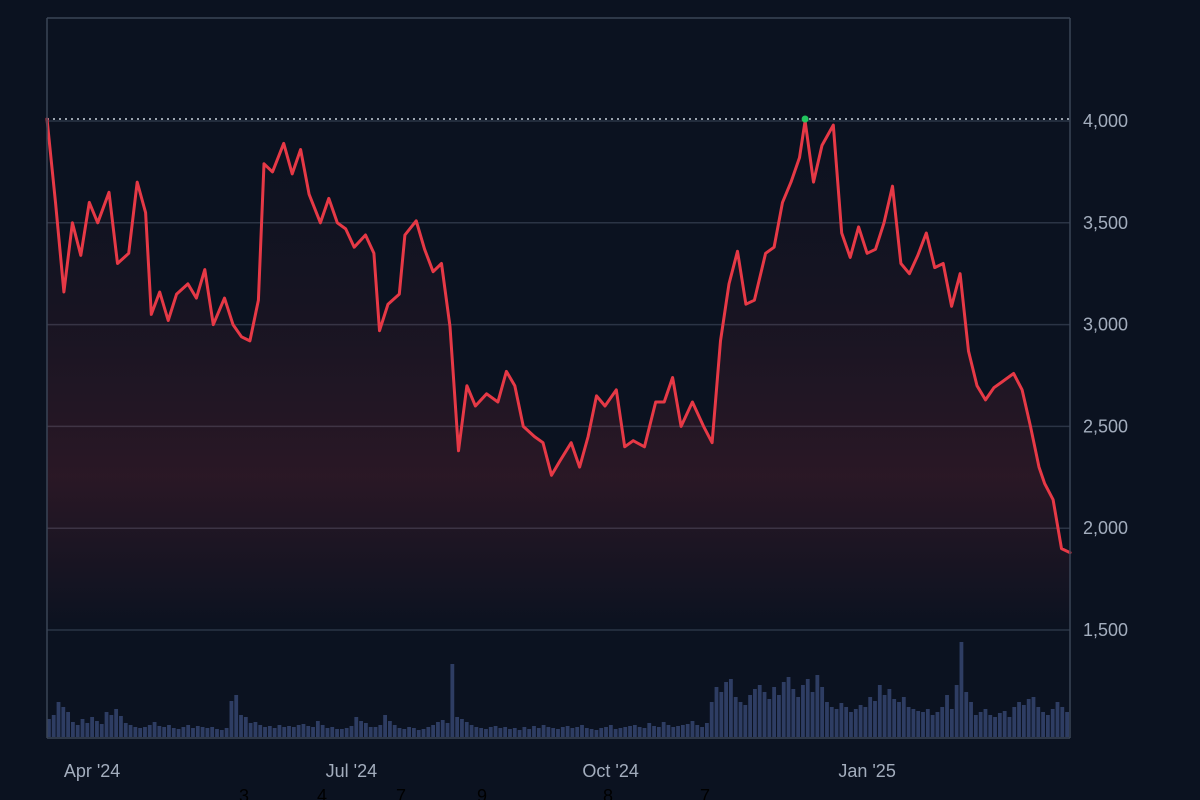  Describe the element at coordinates (351, 771) in the screenshot. I see `x-tick-label: Jul '24` at that location.